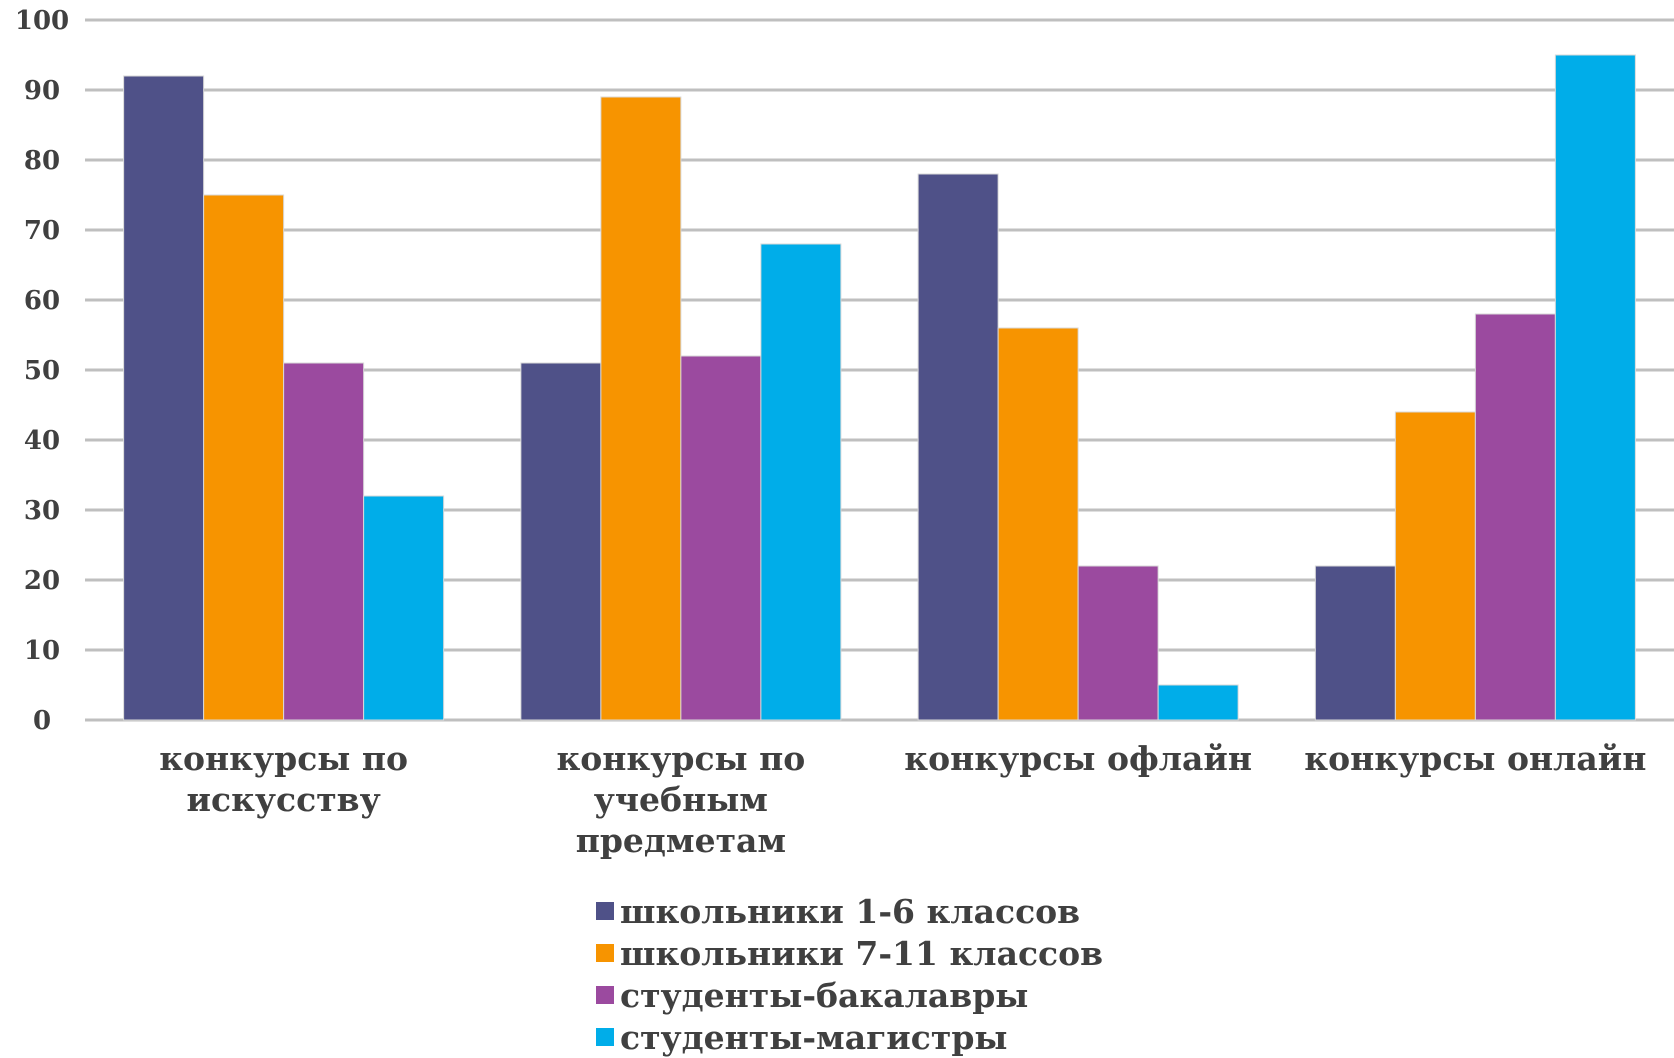  I want to click on legend-label: студенты-бакалавры, so click(824, 995).